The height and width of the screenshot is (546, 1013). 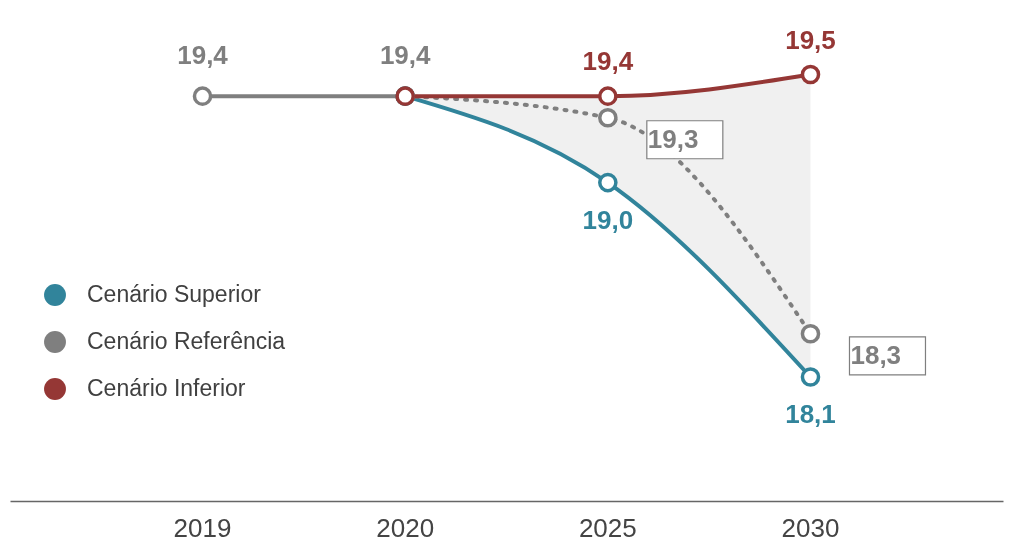 What do you see at coordinates (810, 414) in the screenshot?
I see `data-label: 18,1` at bounding box center [810, 414].